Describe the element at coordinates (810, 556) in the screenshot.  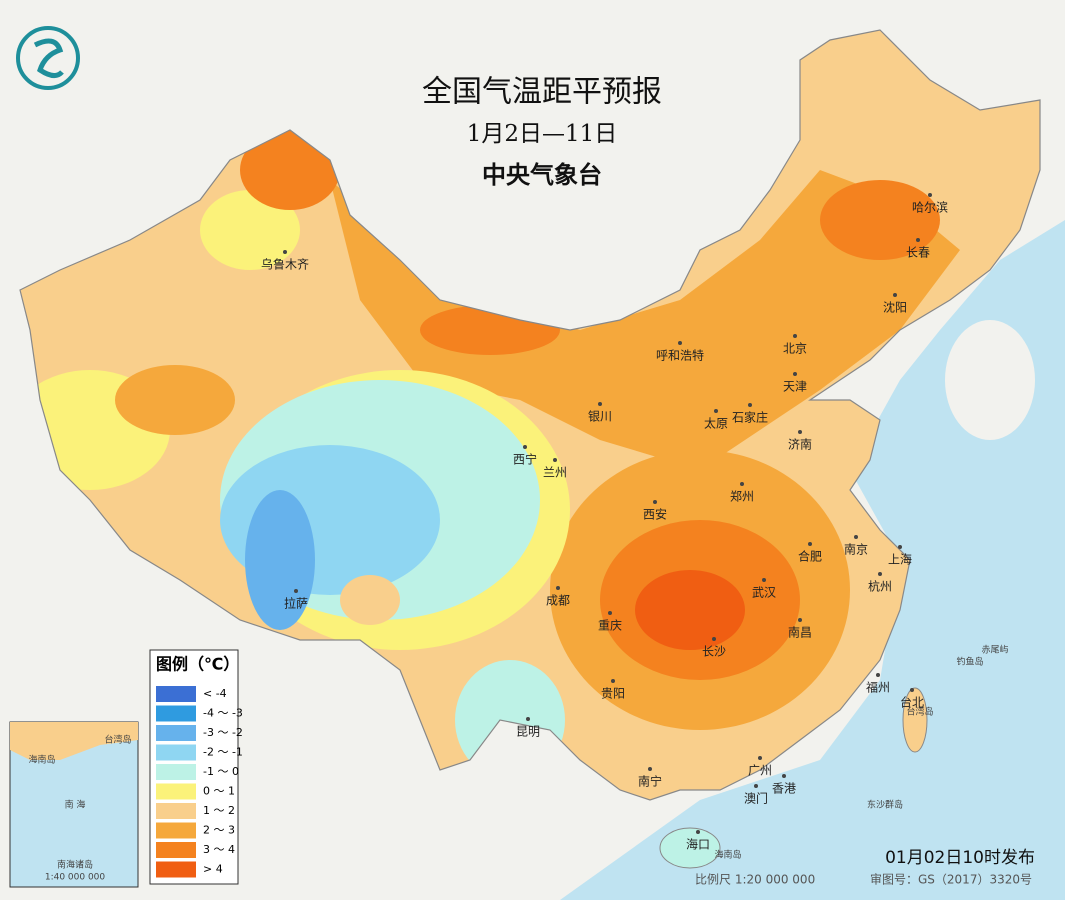
I see `city-label: 合肥` at that location.